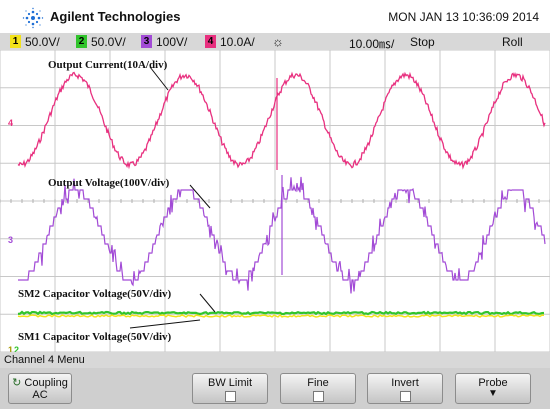 The width and height of the screenshot is (550, 409). I want to click on coupling-softkey: ↻ Coupling AC, so click(40, 388).